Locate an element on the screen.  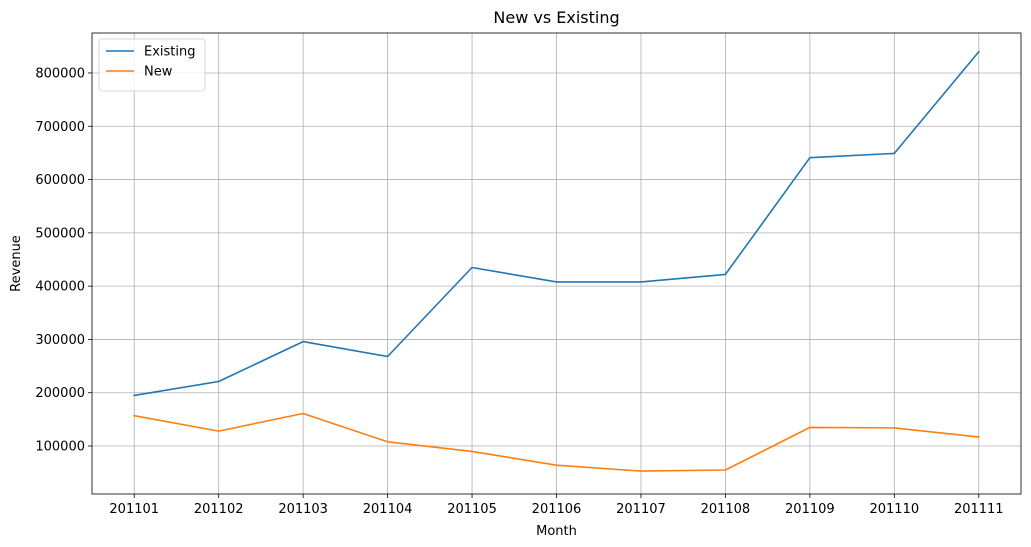
x-tick-label: 201109 is located at coordinates (810, 509).